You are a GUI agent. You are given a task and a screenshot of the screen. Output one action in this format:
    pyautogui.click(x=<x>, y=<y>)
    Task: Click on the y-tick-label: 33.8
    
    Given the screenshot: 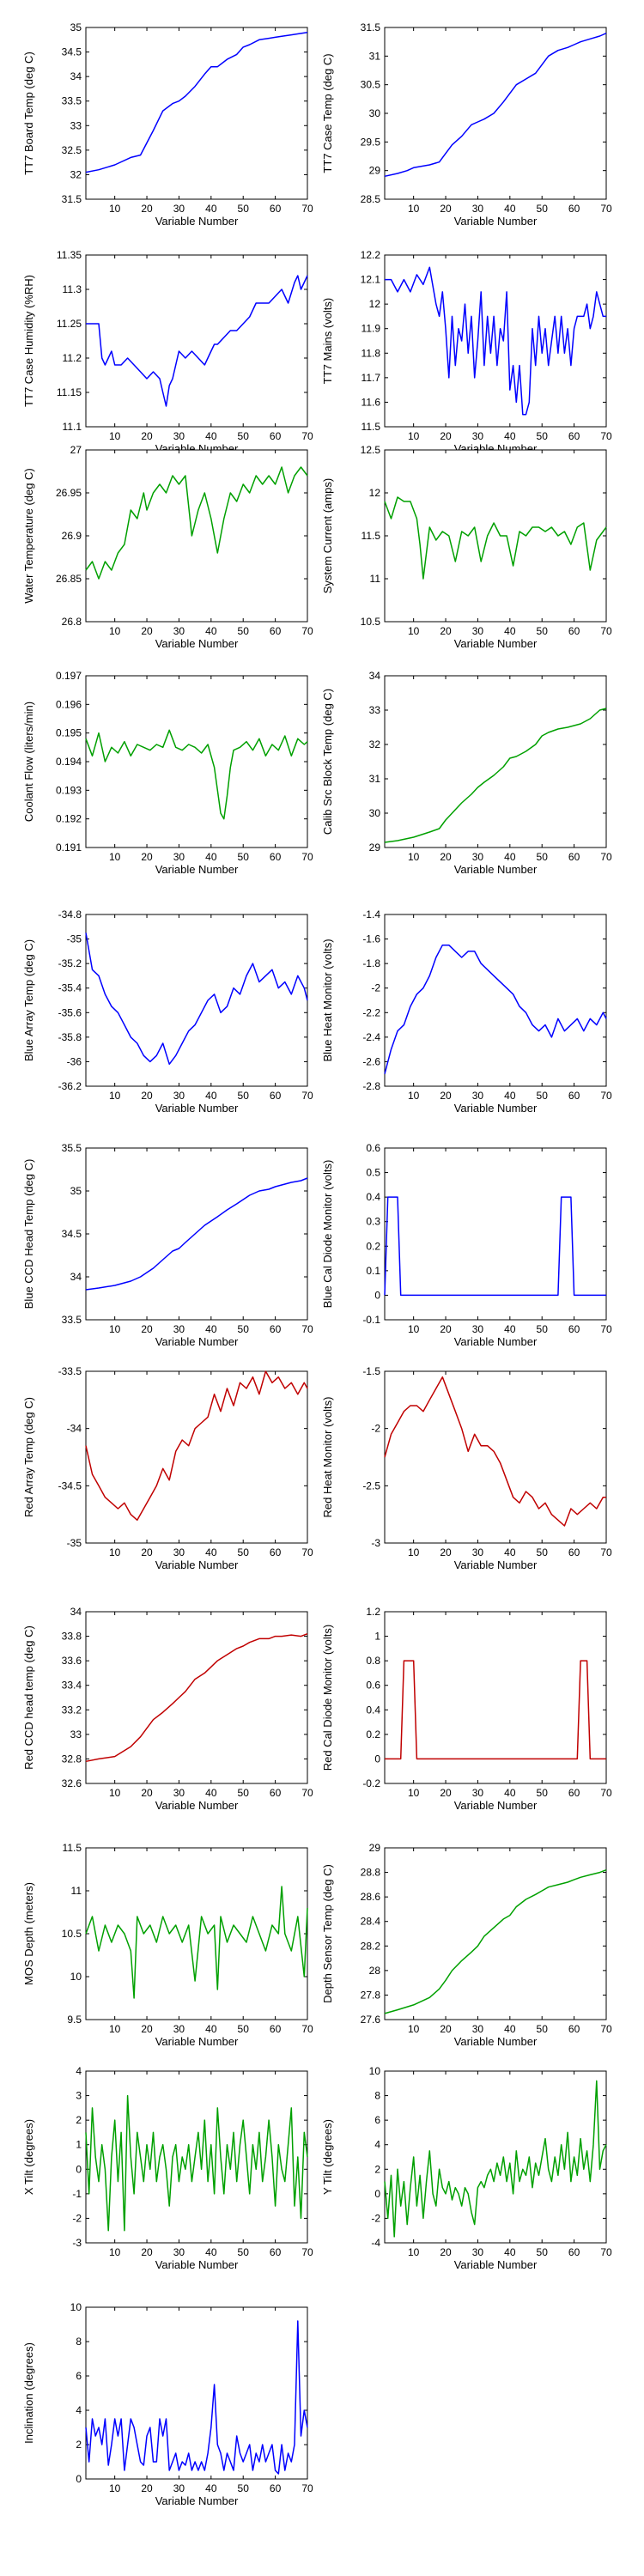 What is the action you would take?
    pyautogui.click(x=72, y=1637)
    